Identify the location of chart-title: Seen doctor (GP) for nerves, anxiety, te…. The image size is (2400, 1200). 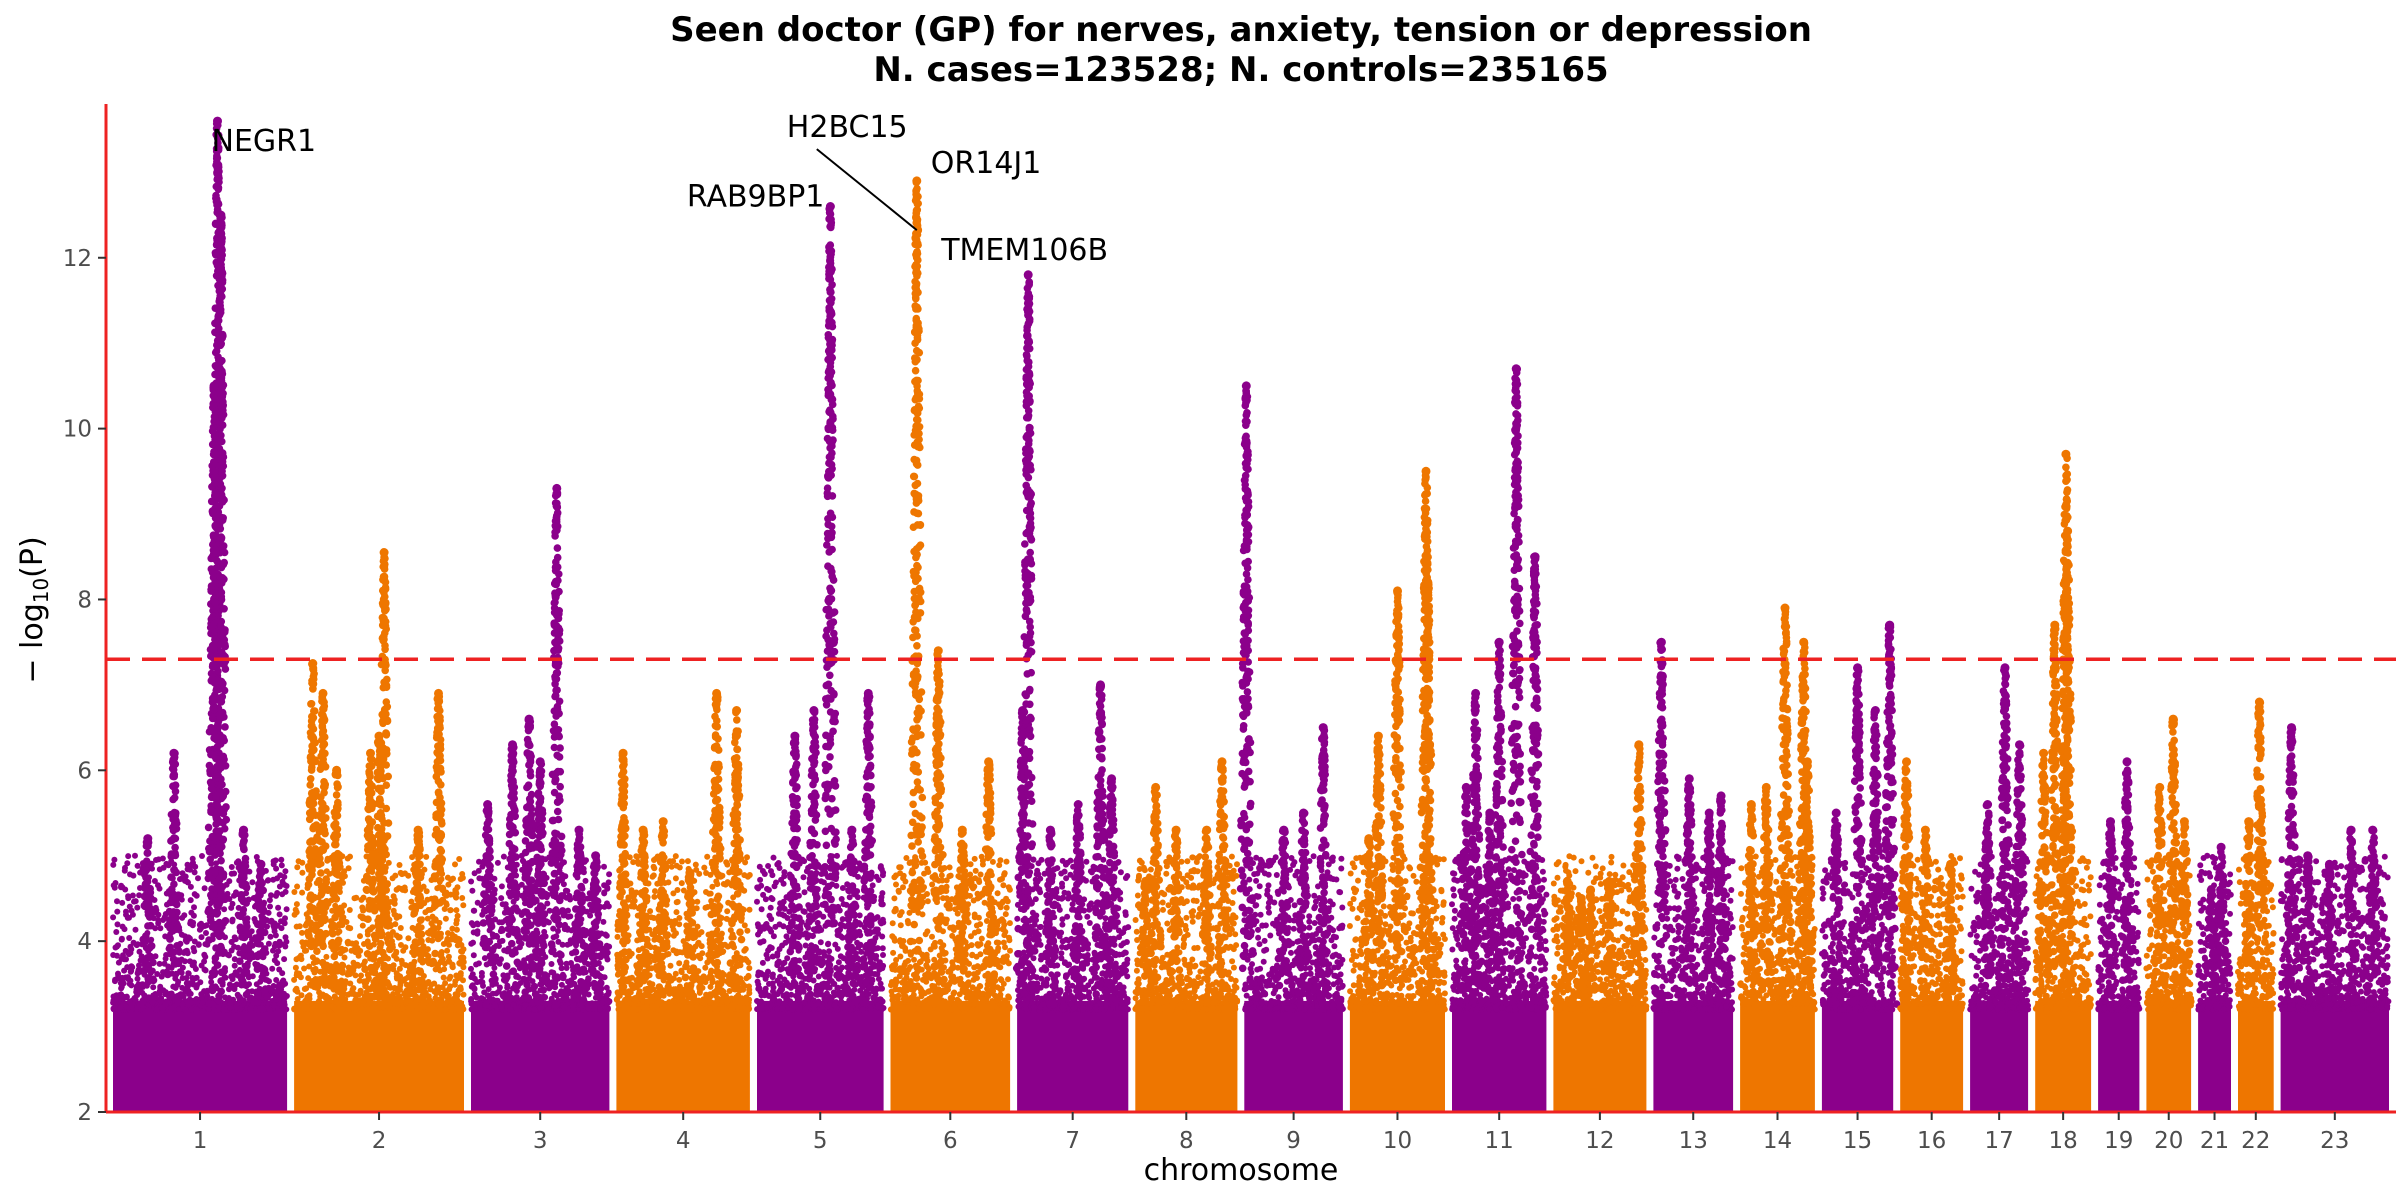
(1241, 30).